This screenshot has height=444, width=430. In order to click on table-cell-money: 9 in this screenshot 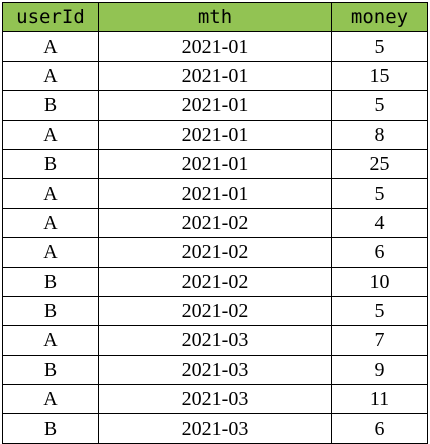, I will do `click(379, 370)`.